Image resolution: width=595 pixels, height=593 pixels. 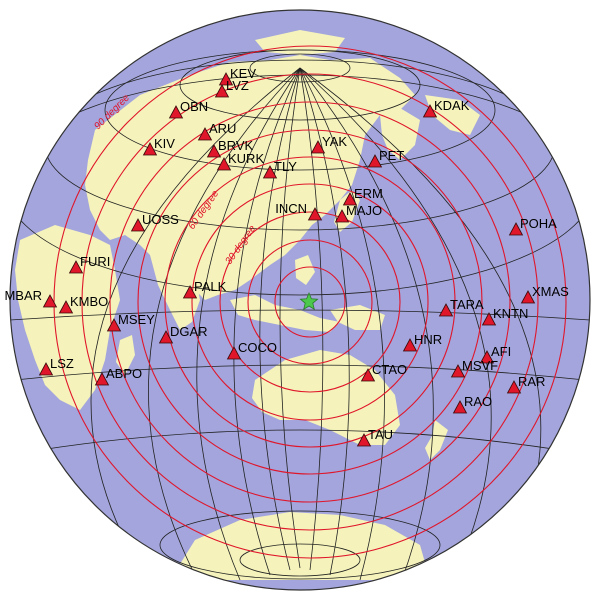 What do you see at coordinates (510, 313) in the screenshot?
I see `station-label: KNTN` at bounding box center [510, 313].